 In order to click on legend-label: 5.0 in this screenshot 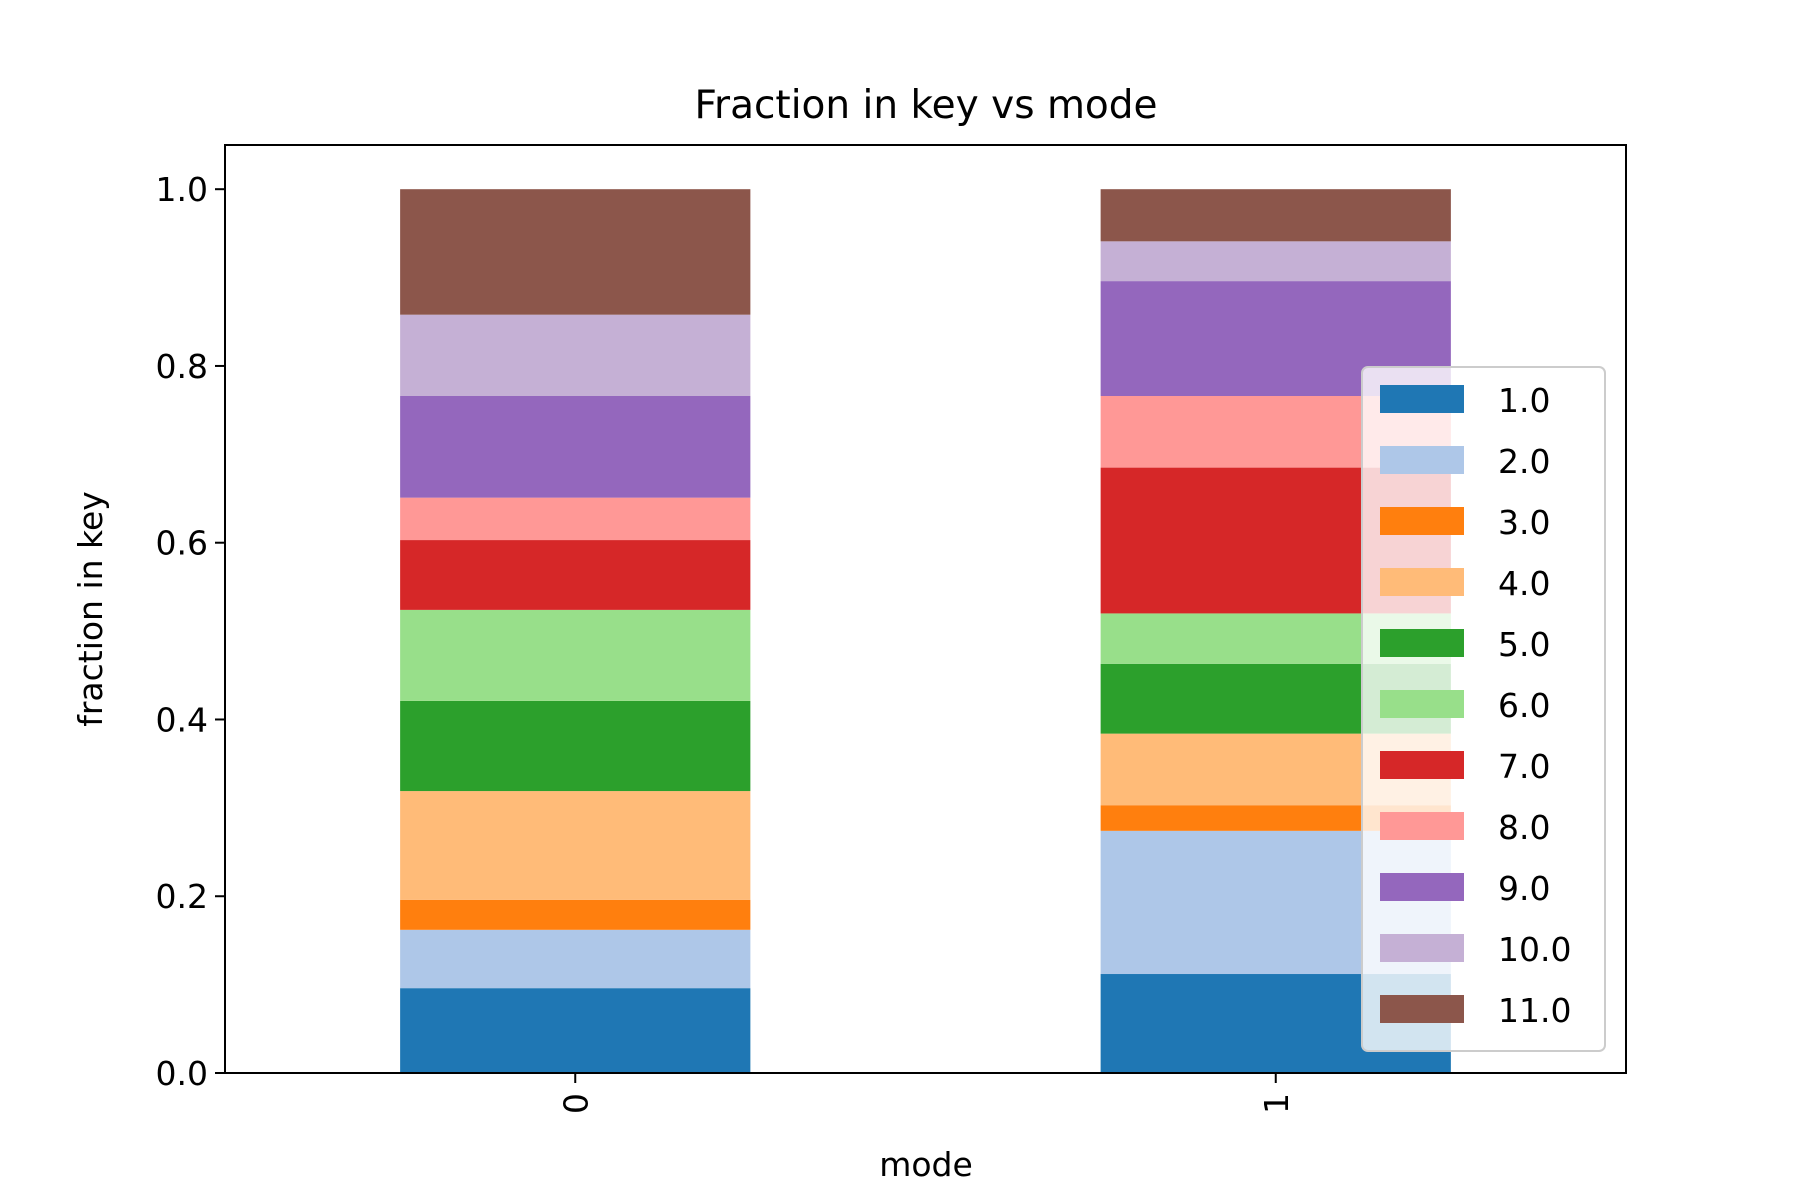, I will do `click(1524, 644)`.